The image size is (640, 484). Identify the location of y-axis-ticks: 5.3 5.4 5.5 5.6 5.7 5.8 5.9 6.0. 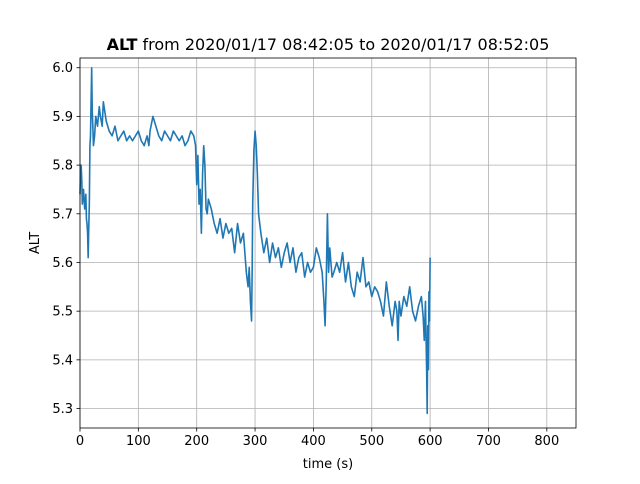
(66, 239).